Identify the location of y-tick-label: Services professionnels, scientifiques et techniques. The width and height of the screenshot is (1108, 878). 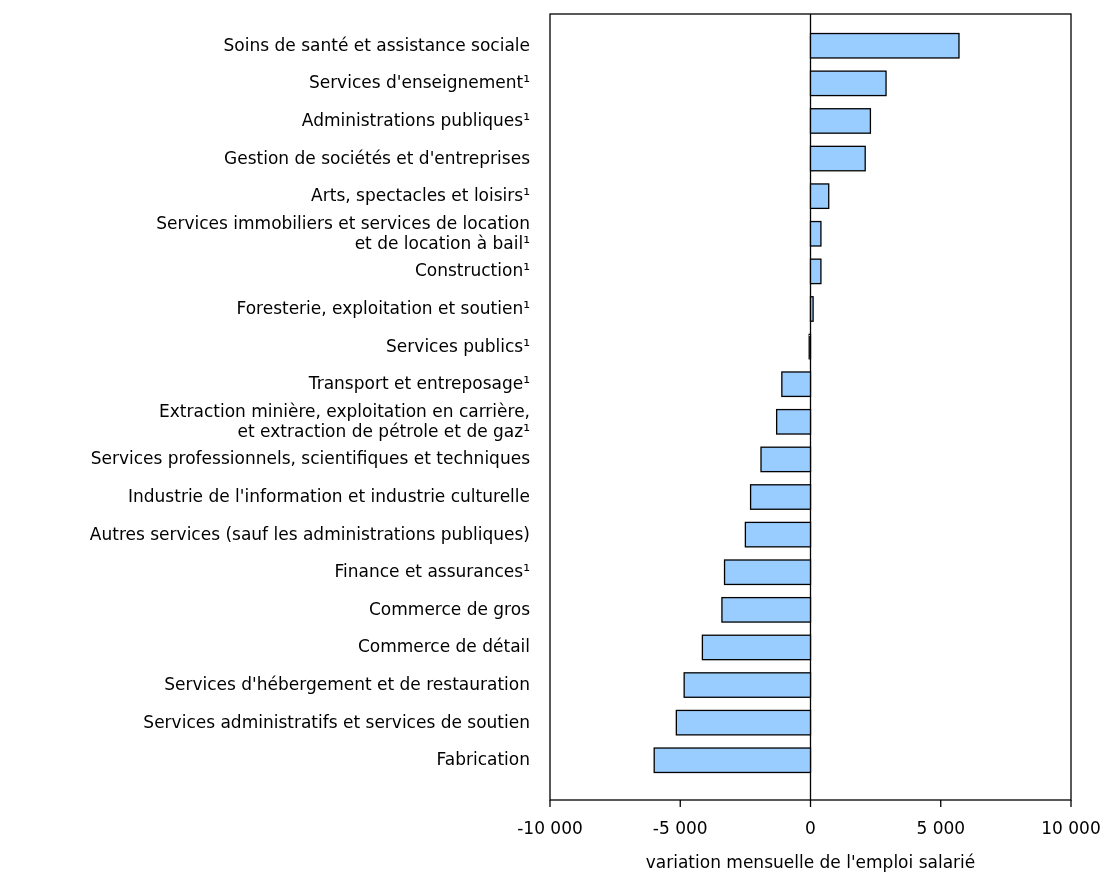
(310, 458).